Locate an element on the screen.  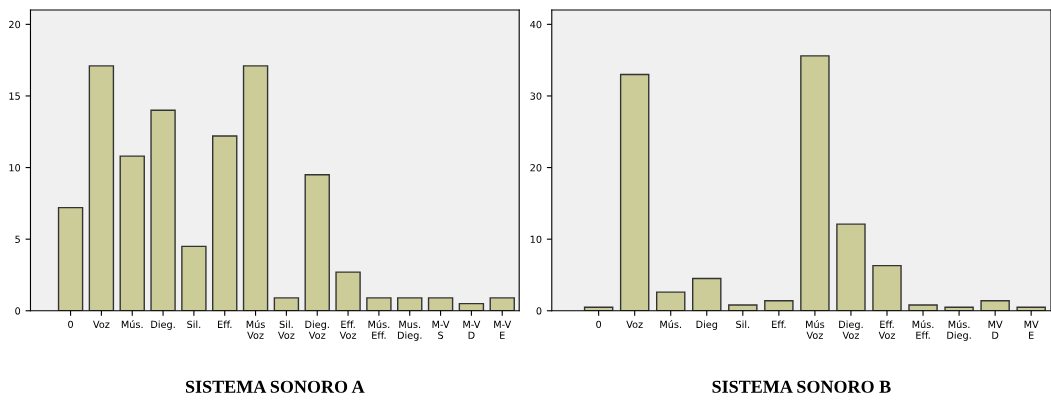
text: SISTEMA SONORO A is located at coordinates (275, 386).